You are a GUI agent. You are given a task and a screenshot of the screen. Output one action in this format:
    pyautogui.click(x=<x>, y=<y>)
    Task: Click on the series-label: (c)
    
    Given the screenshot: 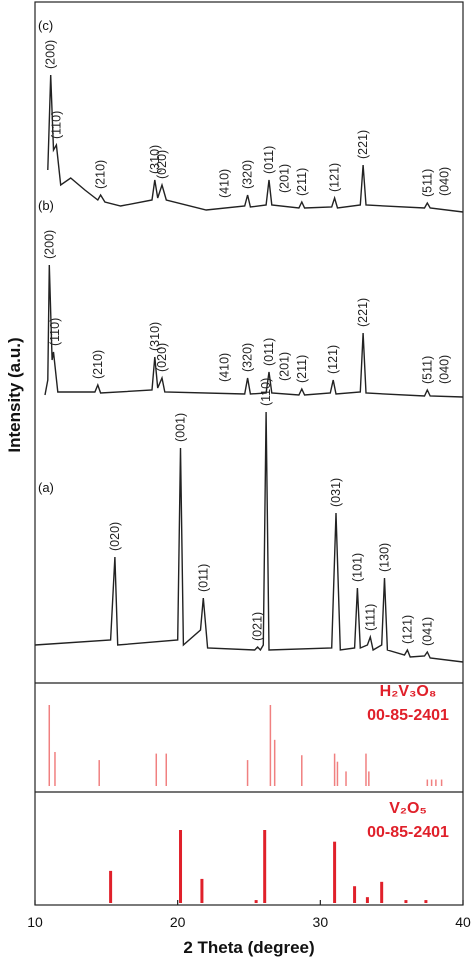 What is the action you would take?
    pyautogui.click(x=45, y=25)
    